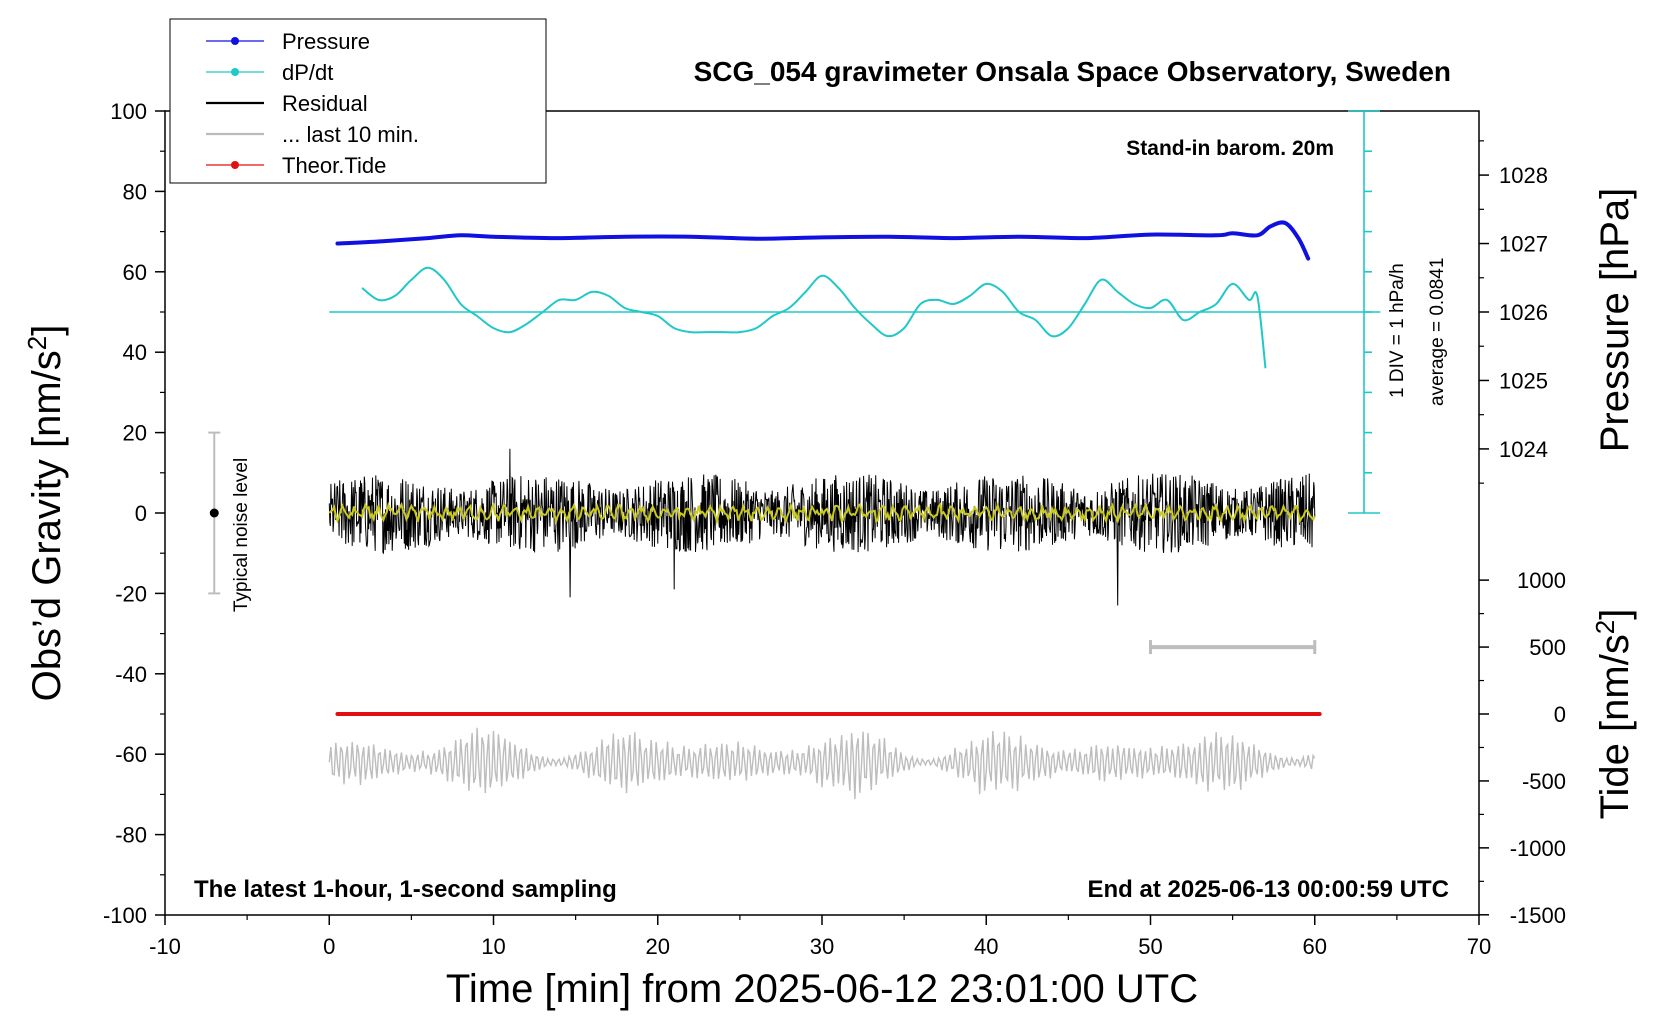 The width and height of the screenshot is (1660, 1020). I want to click on y-tick-label: 20, so click(135, 433).